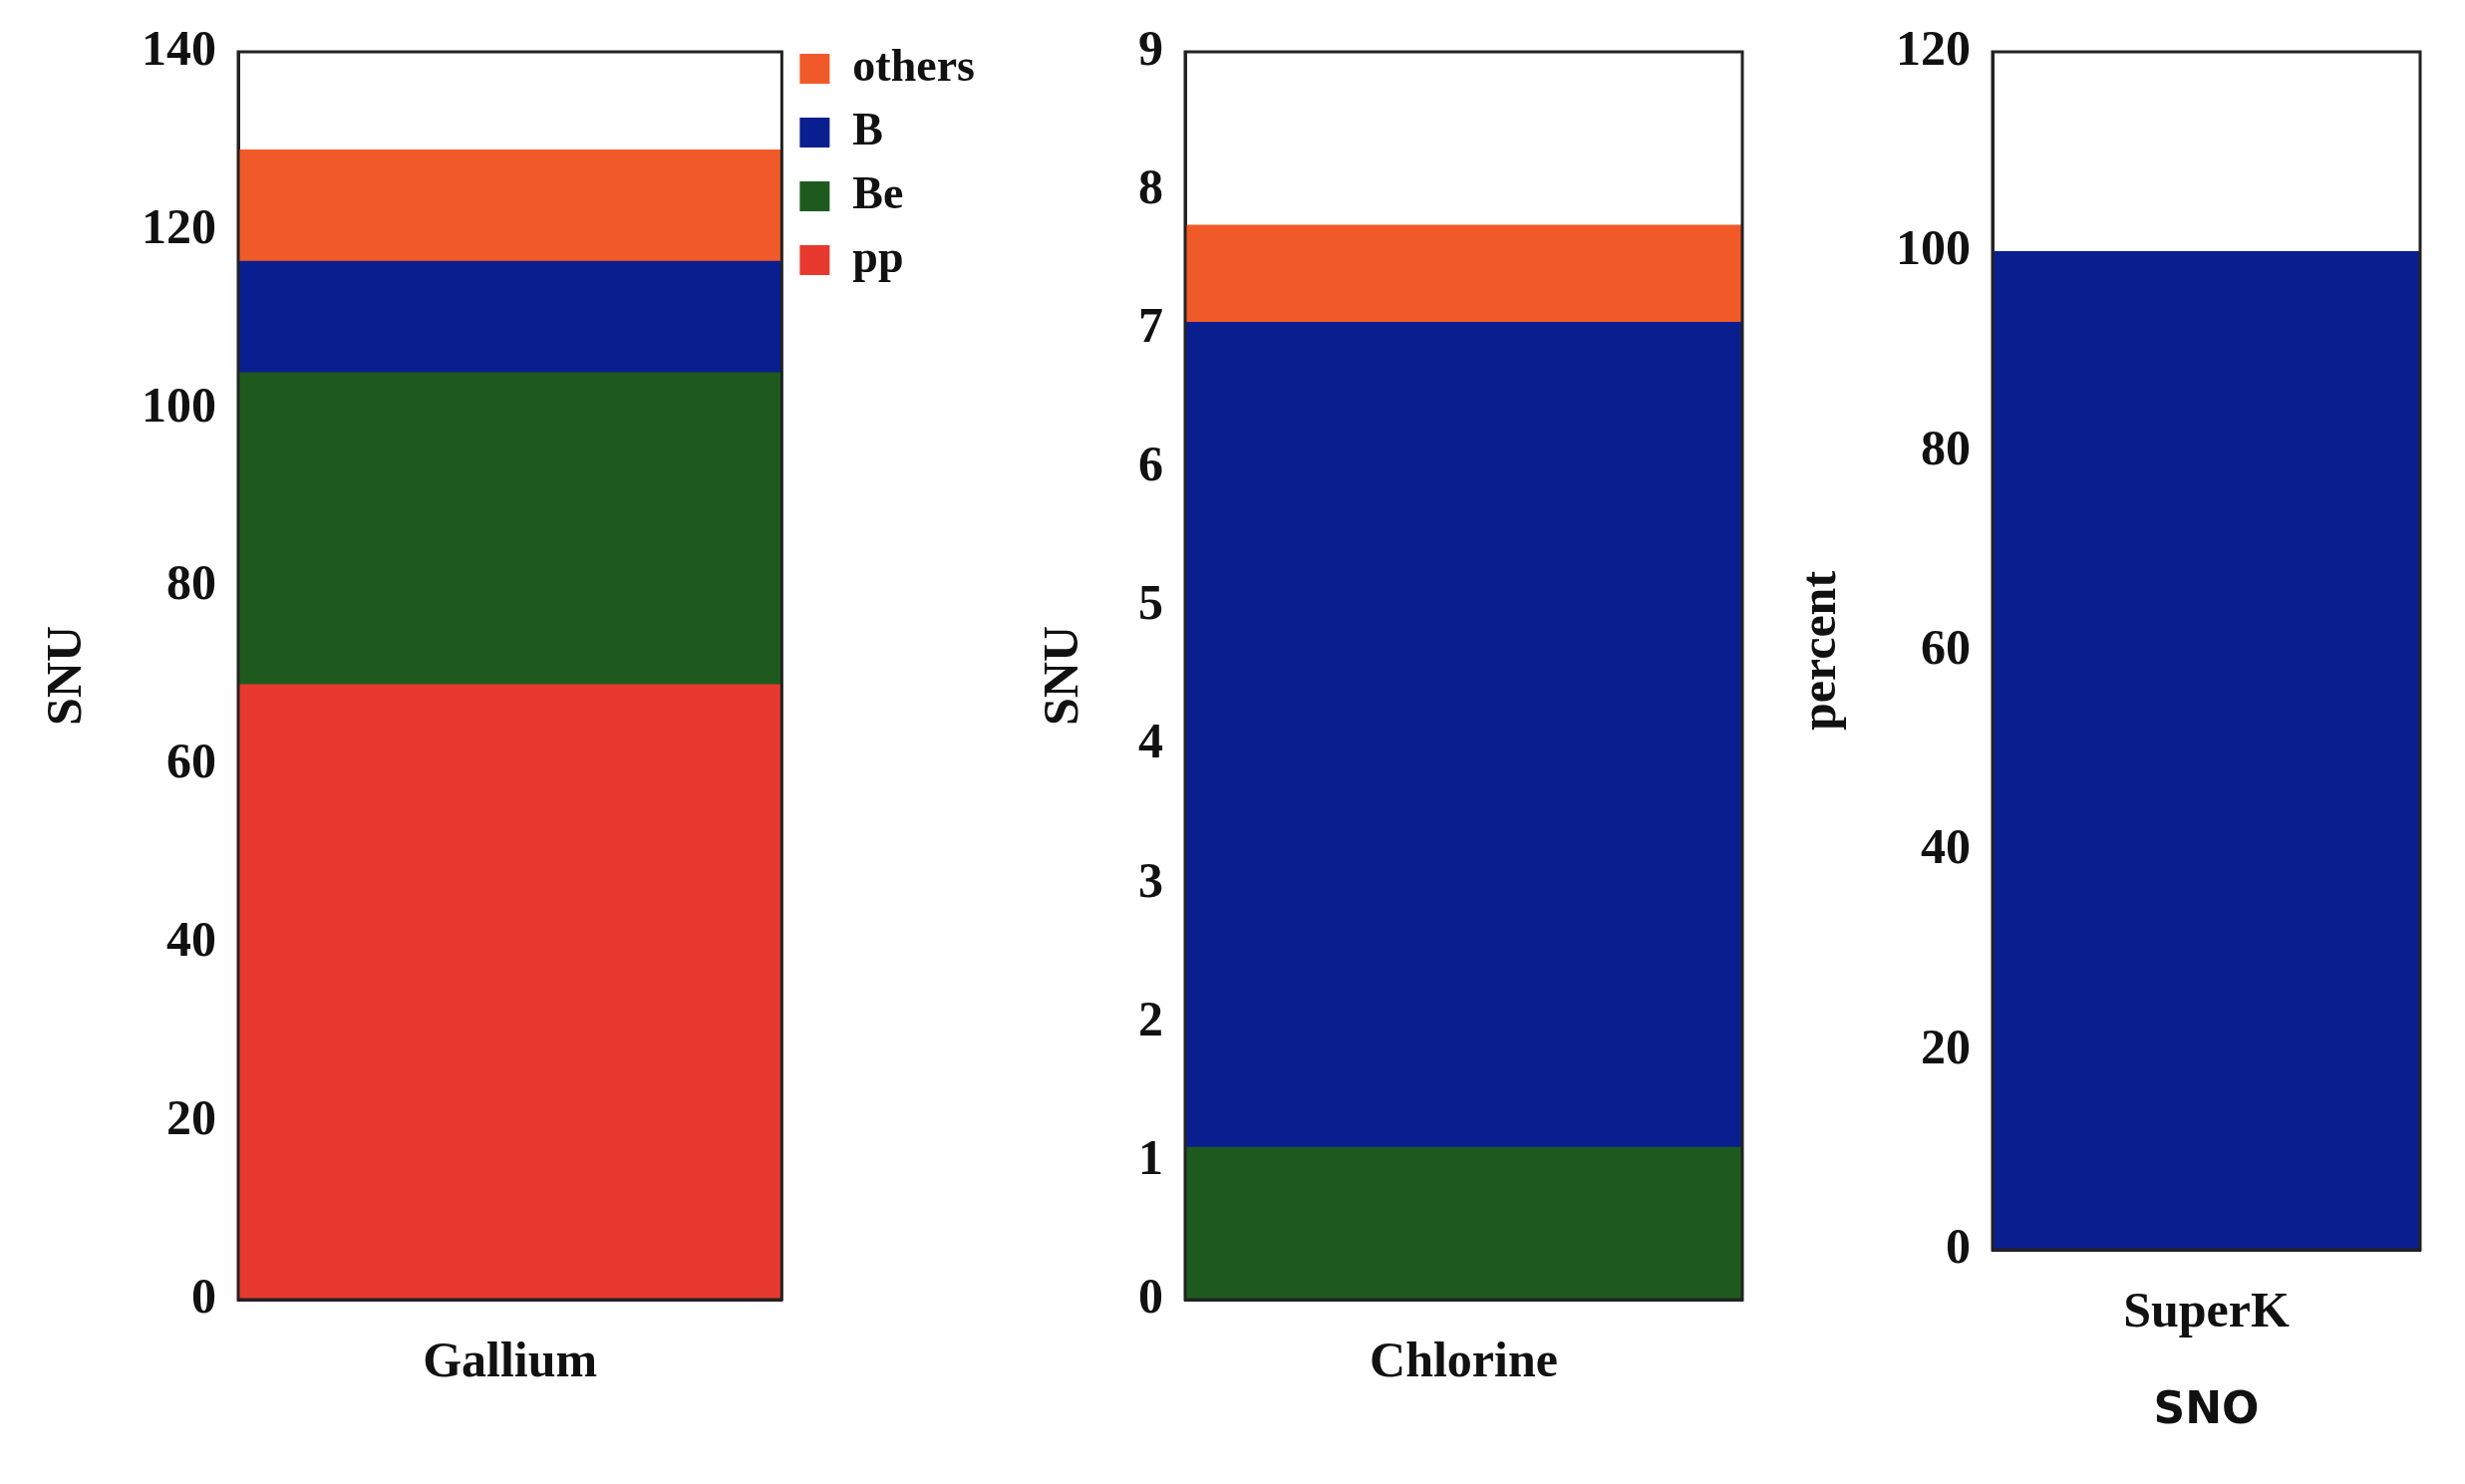 The image size is (2465, 1484). I want to click on y-tick-label: 7, so click(1151, 325).